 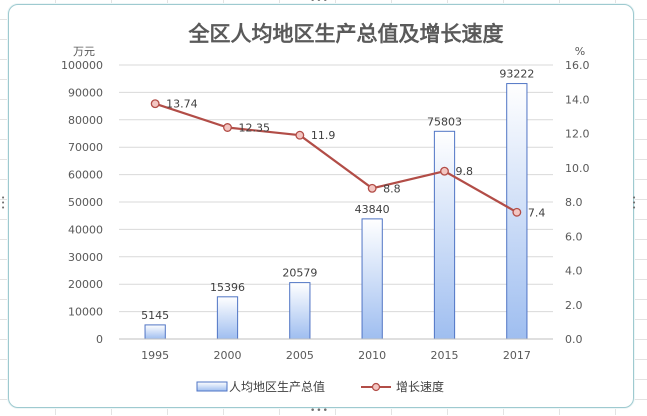 What do you see at coordinates (85, 120) in the screenshot?
I see `left-axis-tick-label: 80000` at bounding box center [85, 120].